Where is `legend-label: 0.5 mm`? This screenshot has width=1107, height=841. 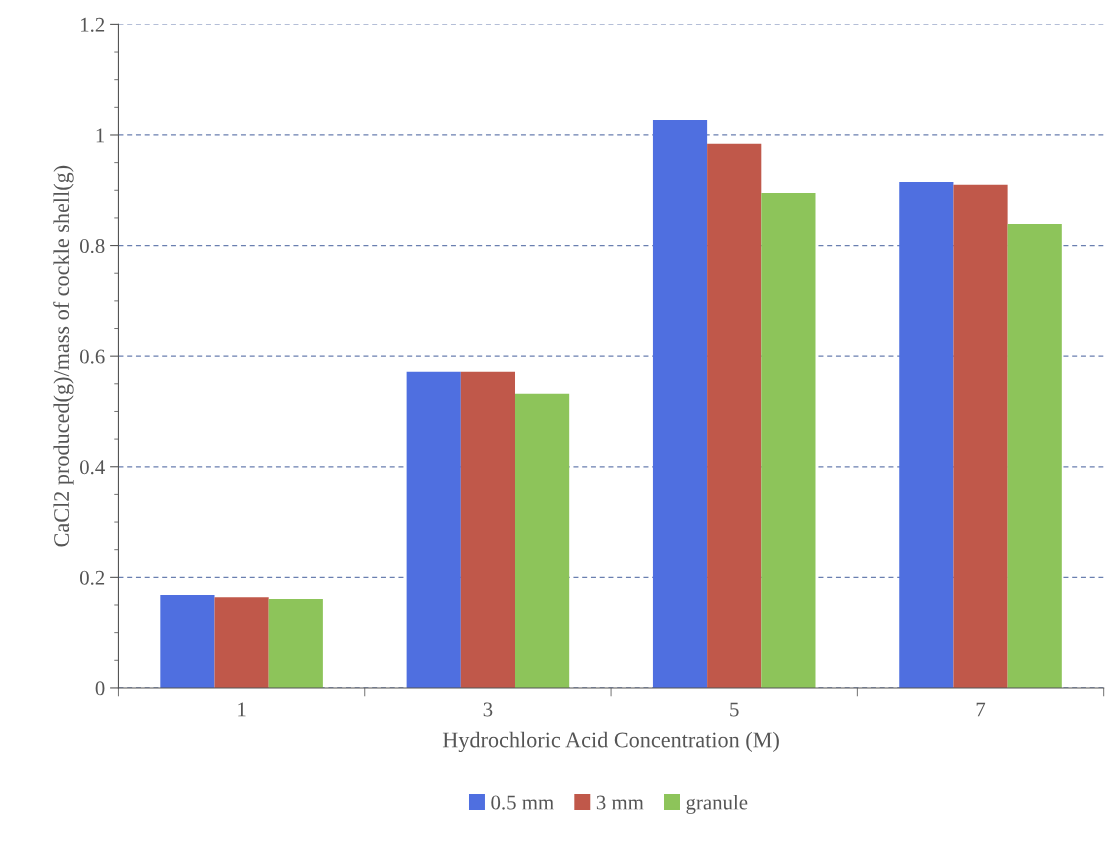 legend-label: 0.5 mm is located at coordinates (522, 802).